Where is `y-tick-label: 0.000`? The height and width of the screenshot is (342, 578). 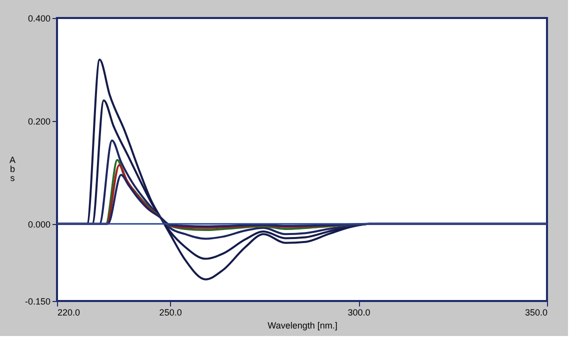 y-tick-label: 0.000 is located at coordinates (39, 224).